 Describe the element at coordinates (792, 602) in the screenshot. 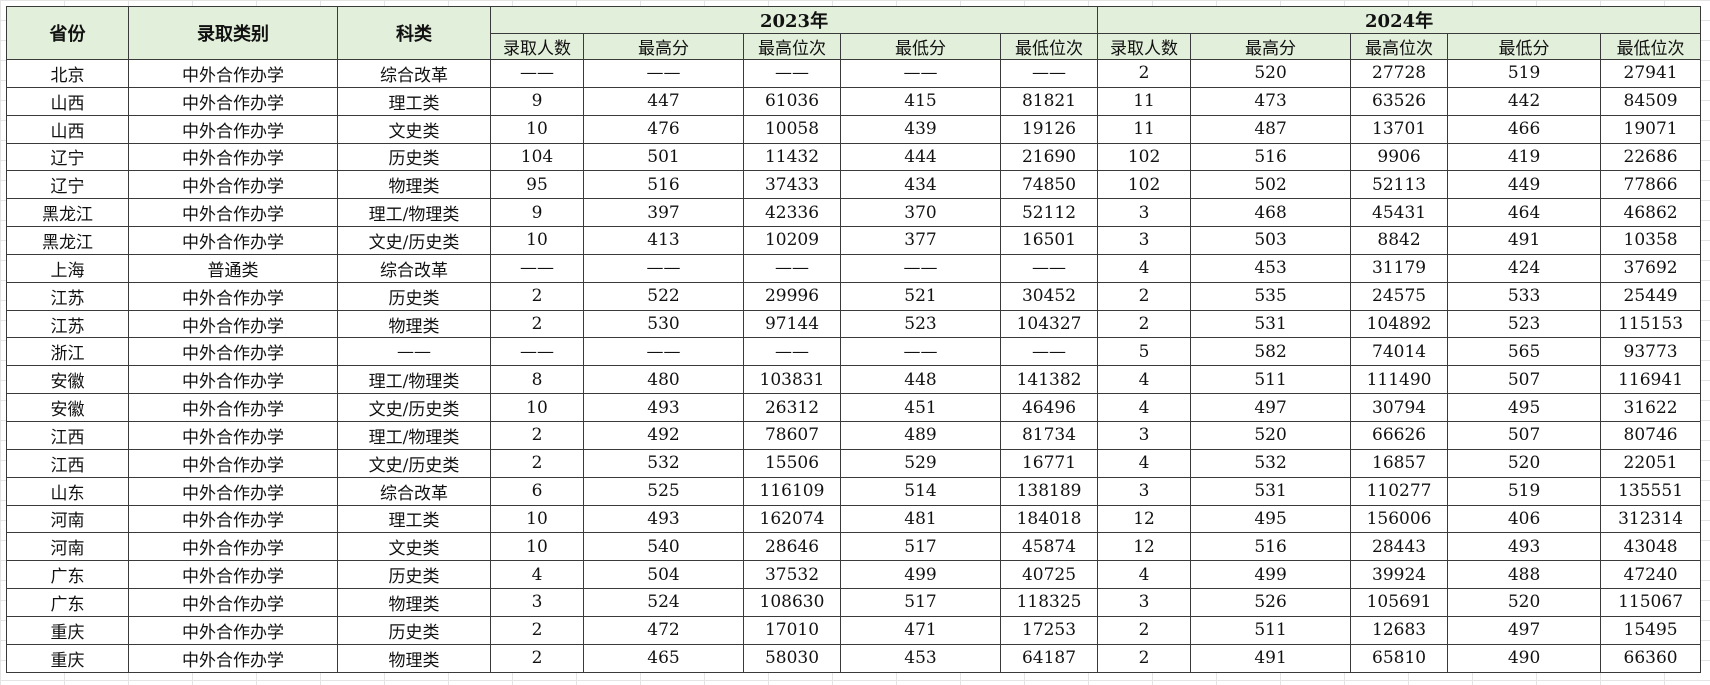

I see `cell-max-rank-2023: 108630` at that location.